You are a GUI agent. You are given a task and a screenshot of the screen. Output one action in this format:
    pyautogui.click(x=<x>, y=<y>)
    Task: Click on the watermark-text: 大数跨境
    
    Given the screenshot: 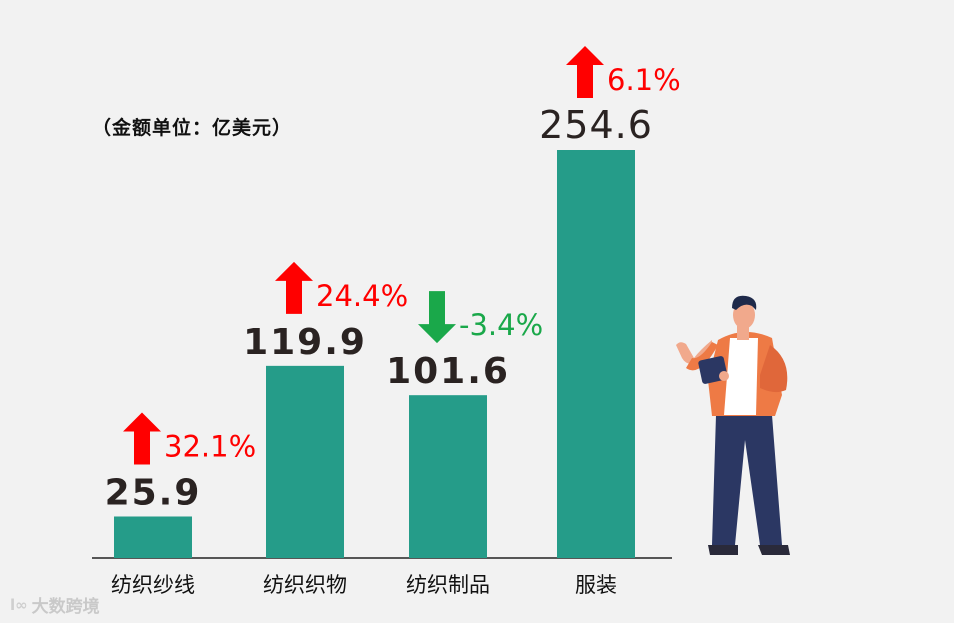 What is the action you would take?
    pyautogui.click(x=65, y=607)
    